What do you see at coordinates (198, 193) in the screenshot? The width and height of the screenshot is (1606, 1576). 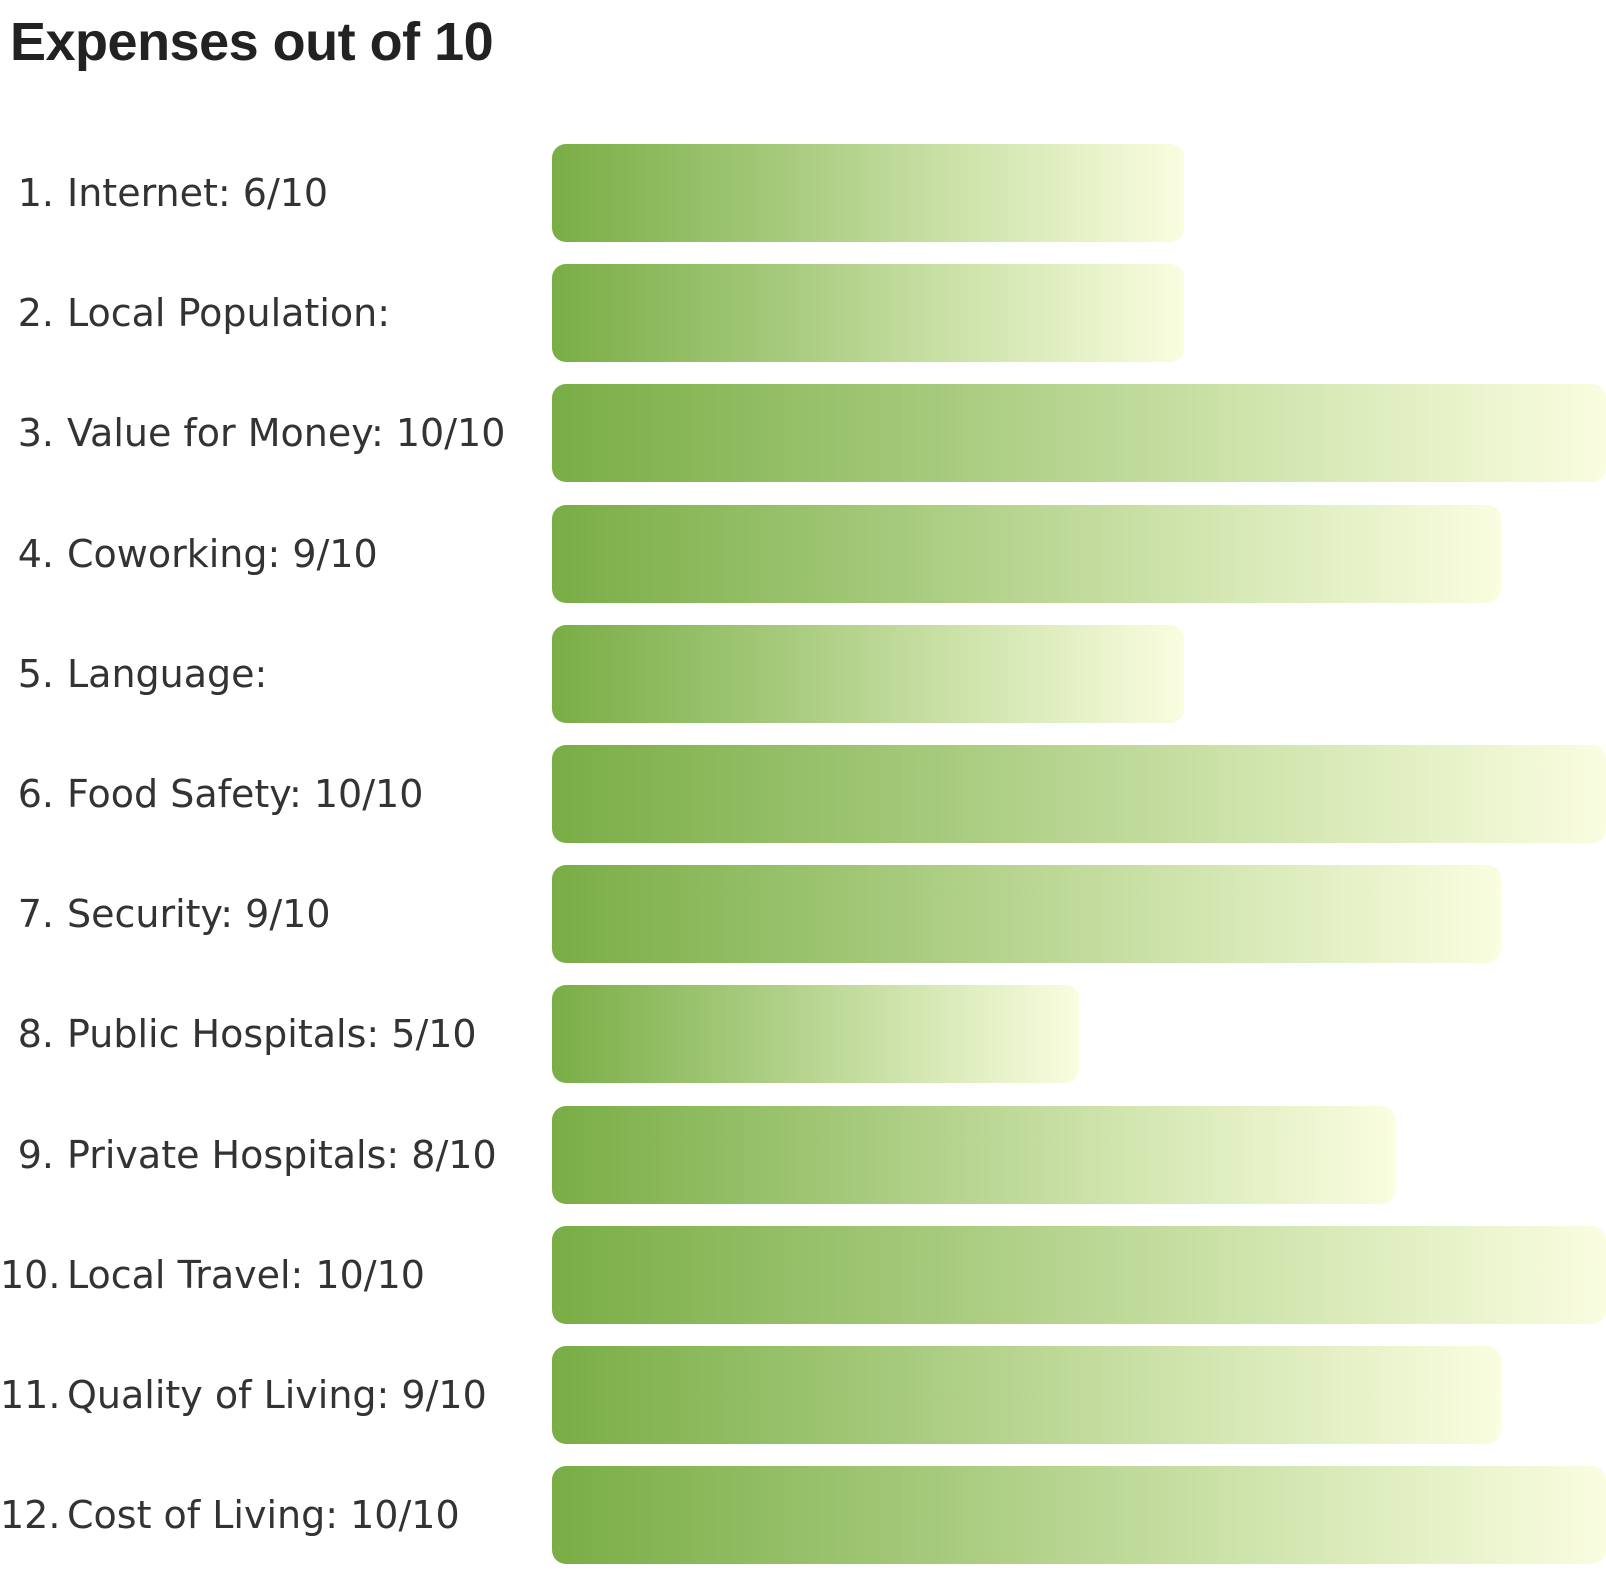 I see `bar-label-text: Internet: 6/10` at bounding box center [198, 193].